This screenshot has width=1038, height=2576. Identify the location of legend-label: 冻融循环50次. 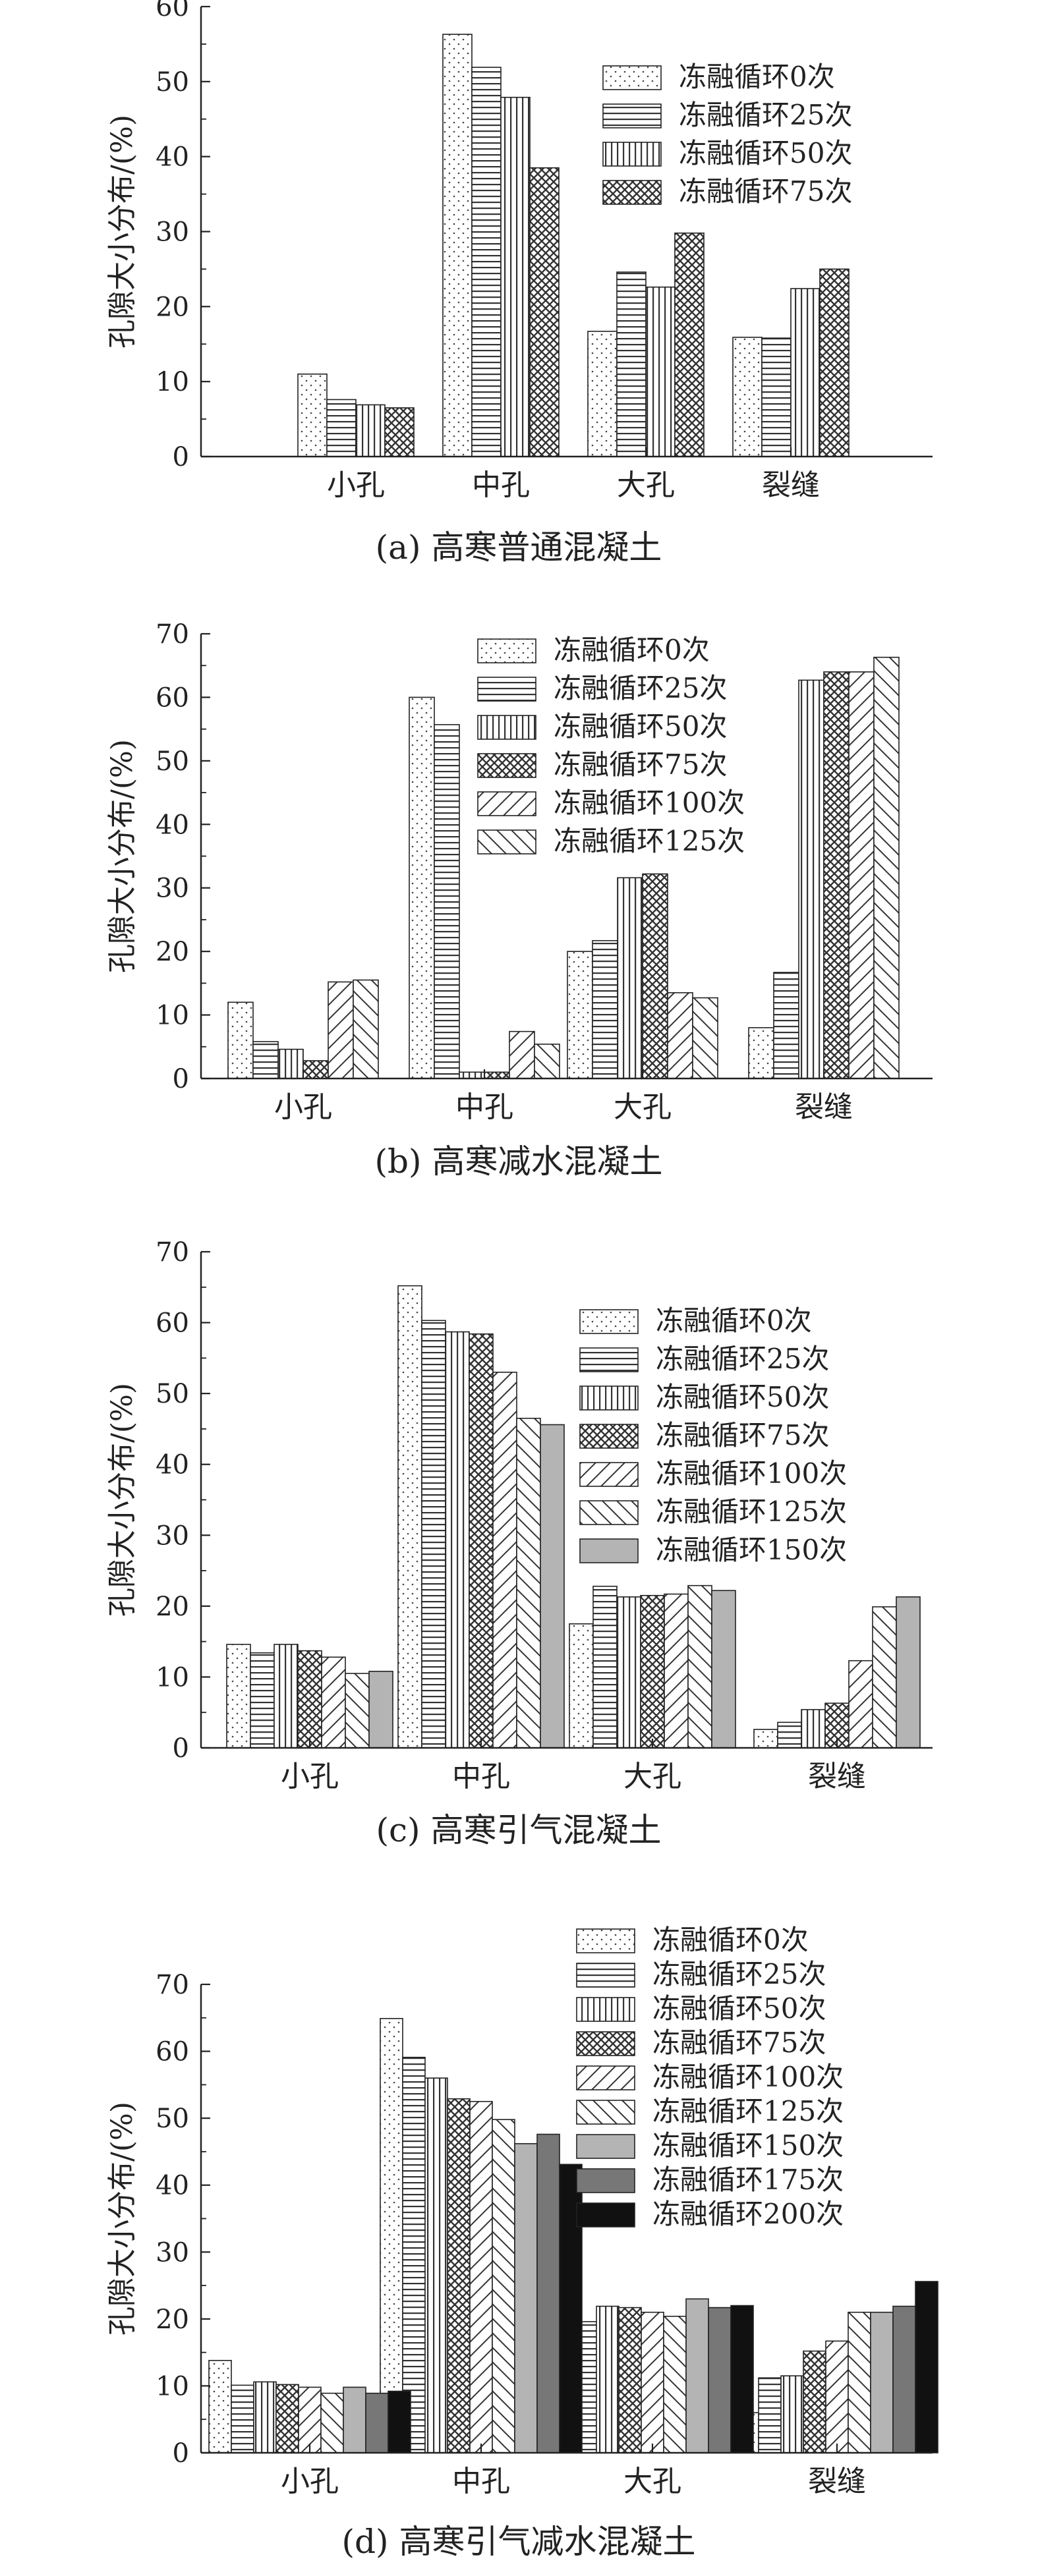
(640, 726).